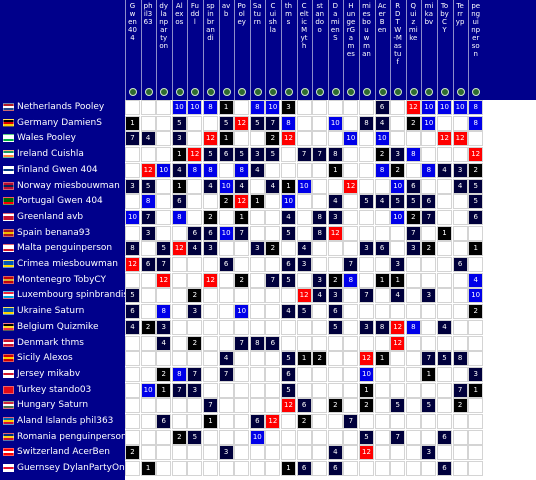 The image size is (536, 480). Describe the element at coordinates (272, 18) in the screenshot. I see `column-header-label: Cuishla` at that location.